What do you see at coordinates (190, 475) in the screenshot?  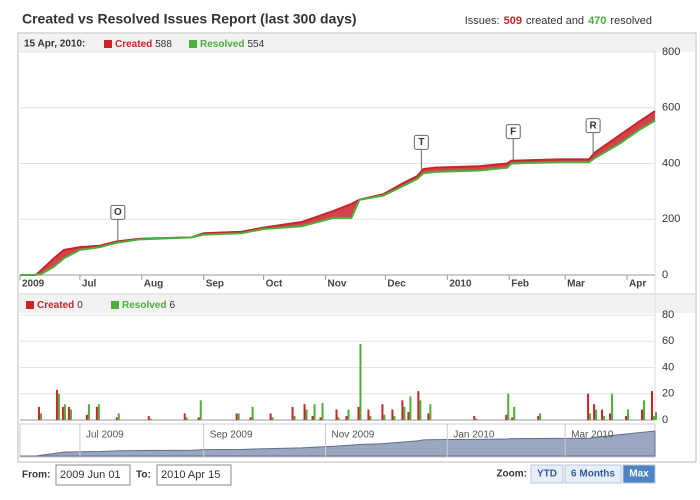 I see `to-value: 2010 Apr 15` at bounding box center [190, 475].